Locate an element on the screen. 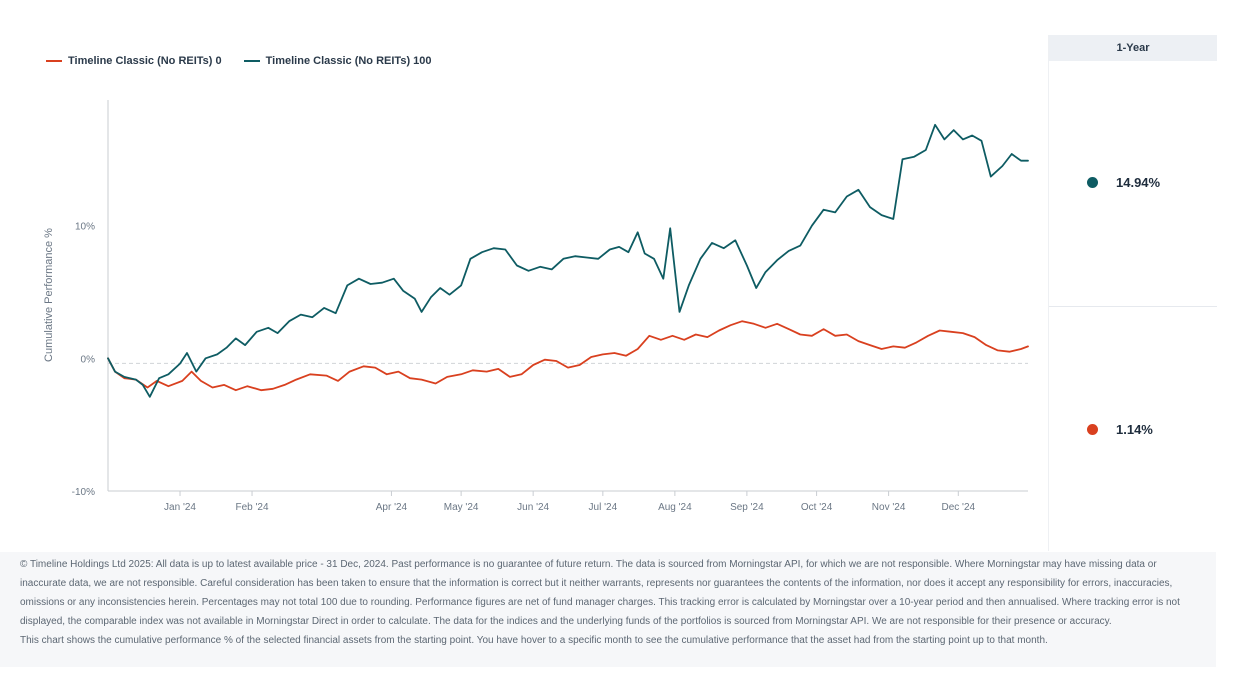 The height and width of the screenshot is (687, 1238). x-tick-label: Dec '24 is located at coordinates (959, 507).